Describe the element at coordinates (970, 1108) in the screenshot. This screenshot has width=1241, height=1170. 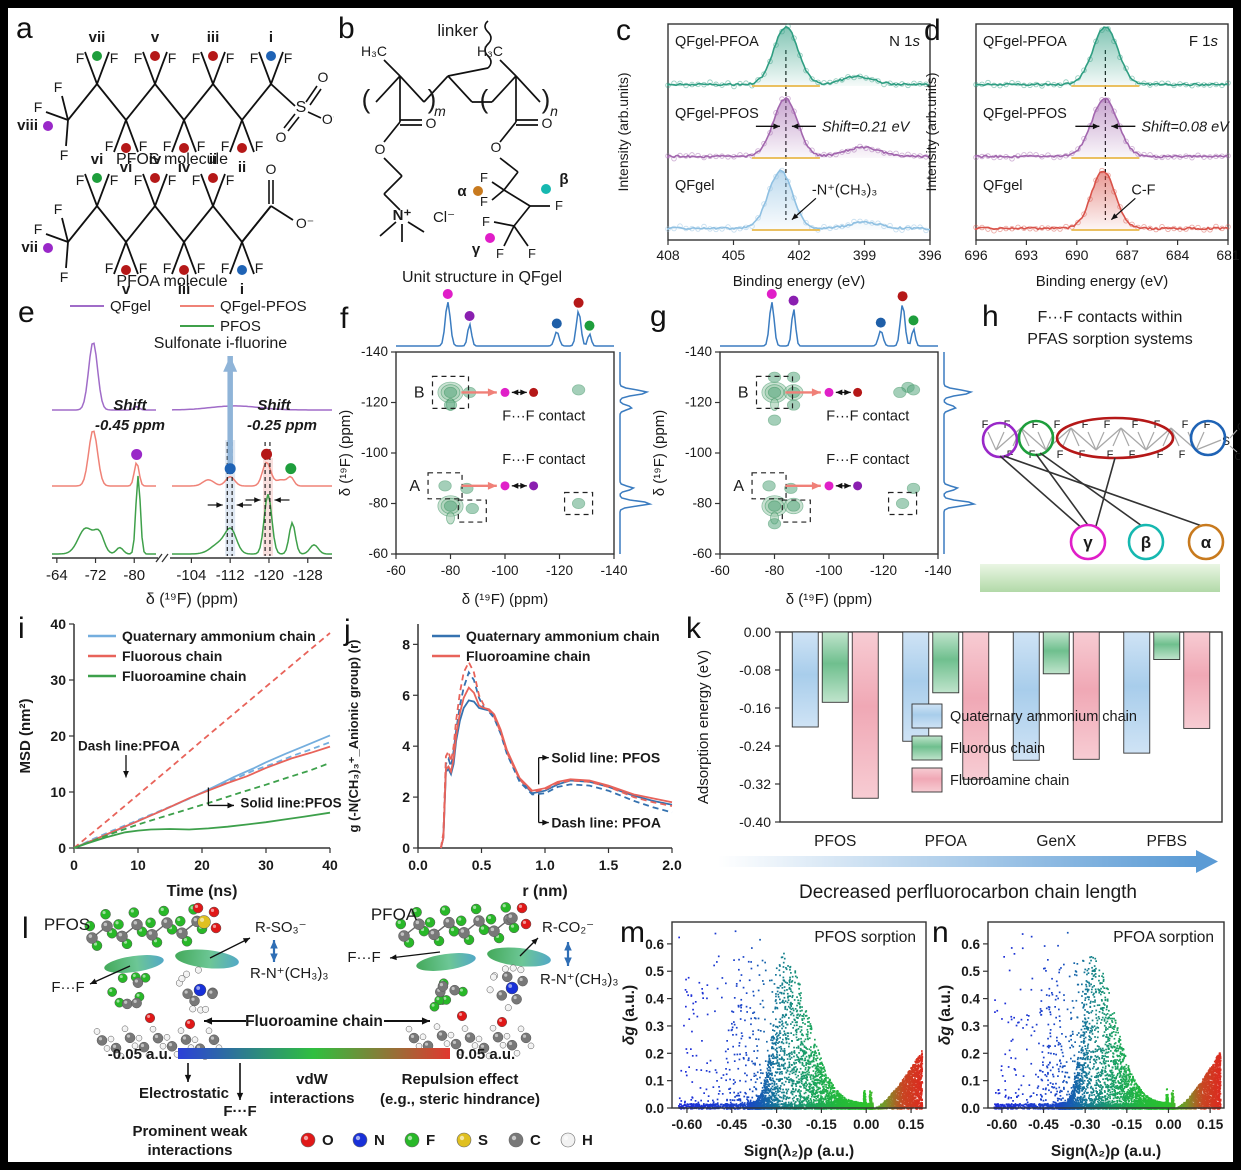
I see `y-tick: 0.0` at that location.